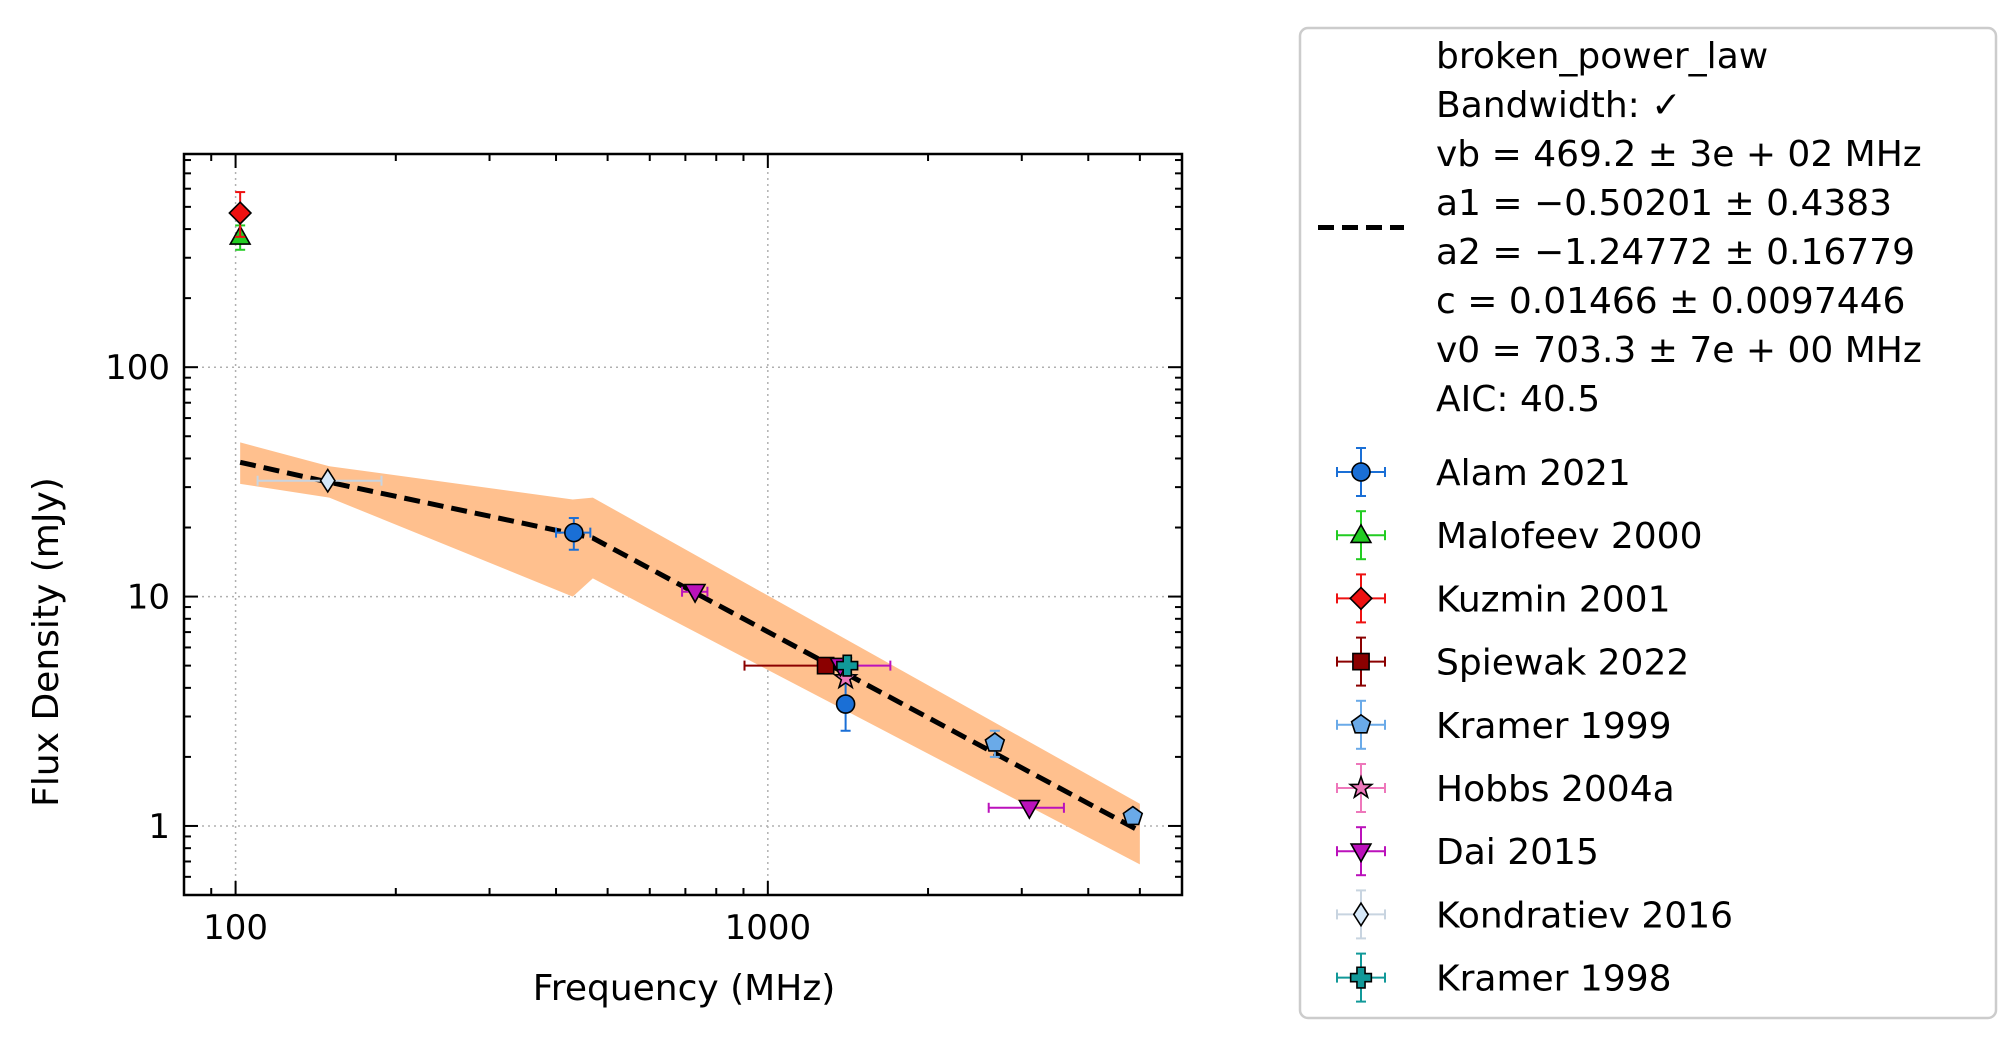  I want to click on fit-legend-line: vb = 469.2 ± 3e + 02 MHz, so click(1679, 154).